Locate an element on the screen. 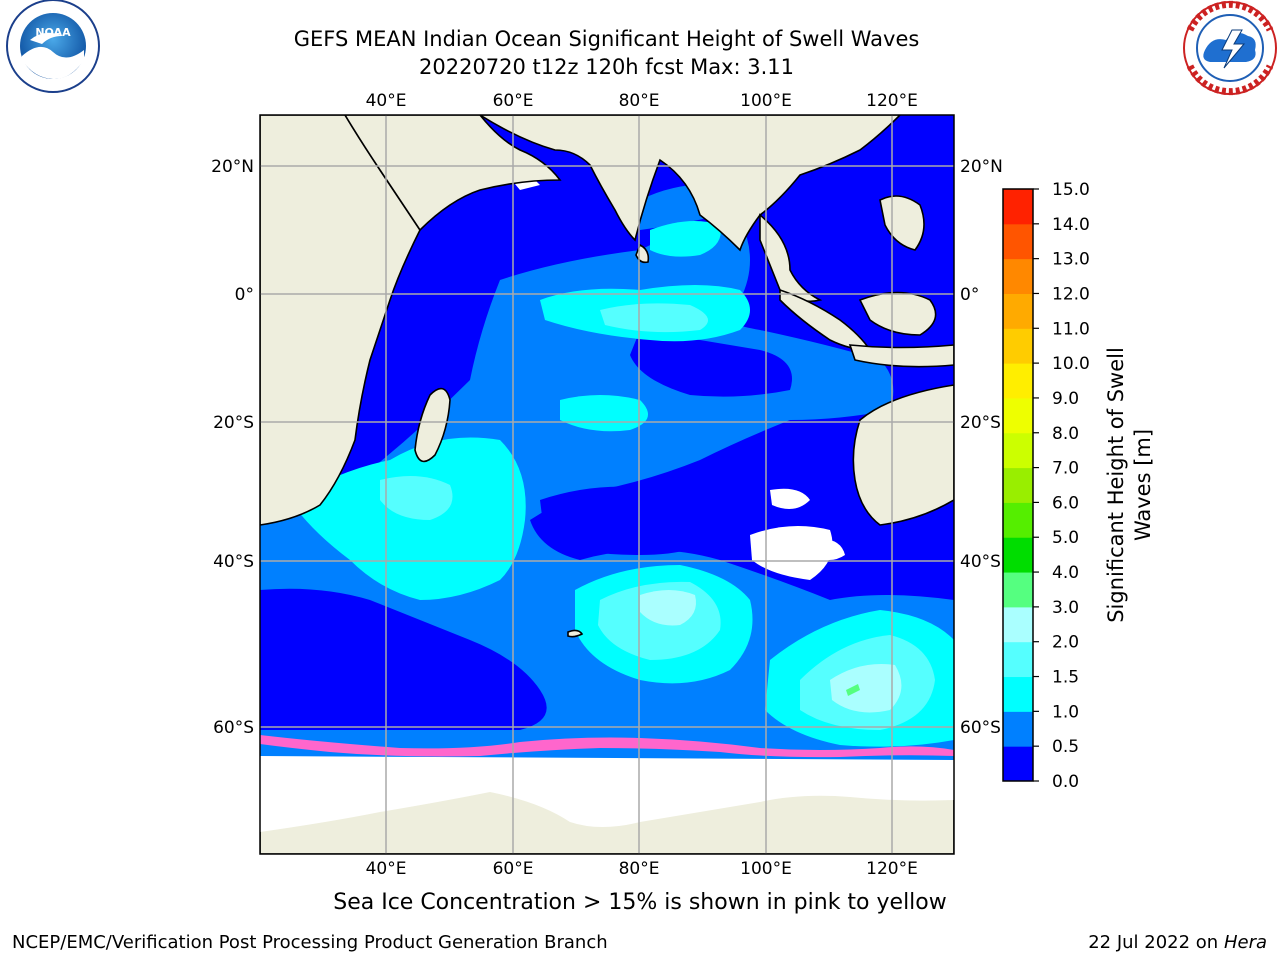 The image size is (1280, 960). lon-tick-label-bottom: 120°E is located at coordinates (892, 869).